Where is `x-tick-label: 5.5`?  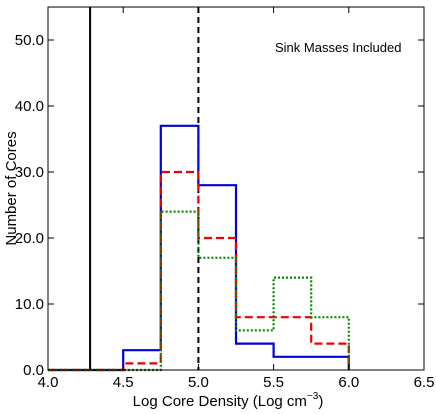 x-tick-label: 5.5 is located at coordinates (273, 382).